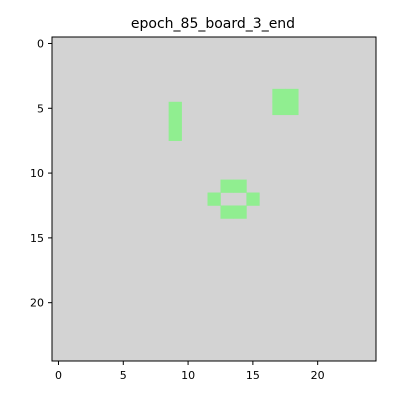  Describe the element at coordinates (37, 238) in the screenshot. I see `y-tick-label: 15` at that location.